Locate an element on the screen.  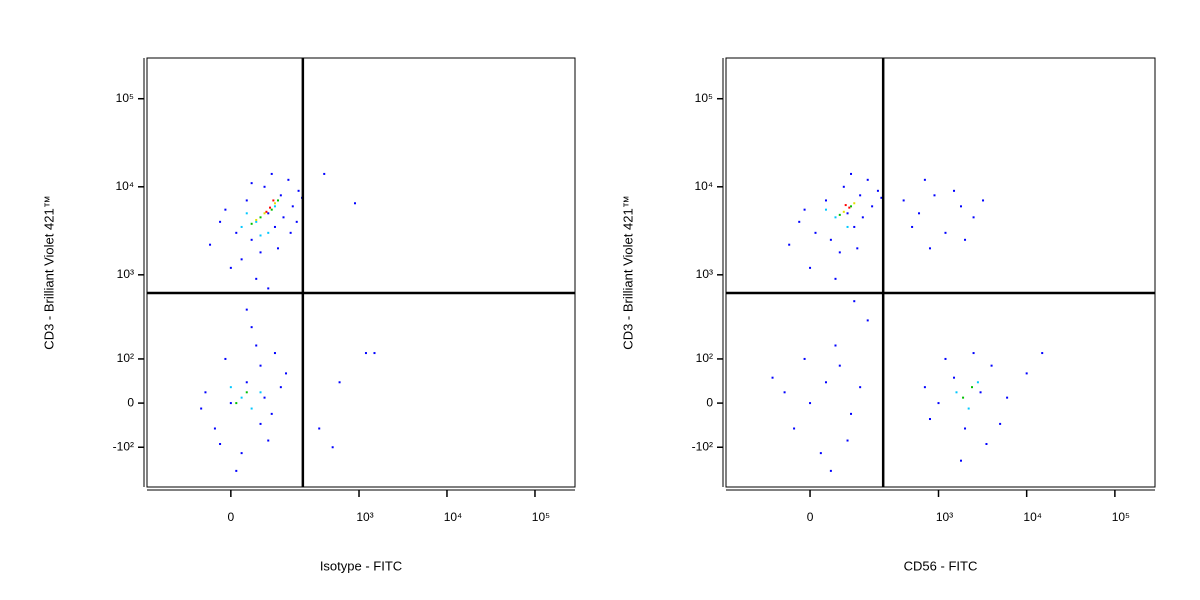
x-tick-label: 10⁵ is located at coordinates (1121, 517).